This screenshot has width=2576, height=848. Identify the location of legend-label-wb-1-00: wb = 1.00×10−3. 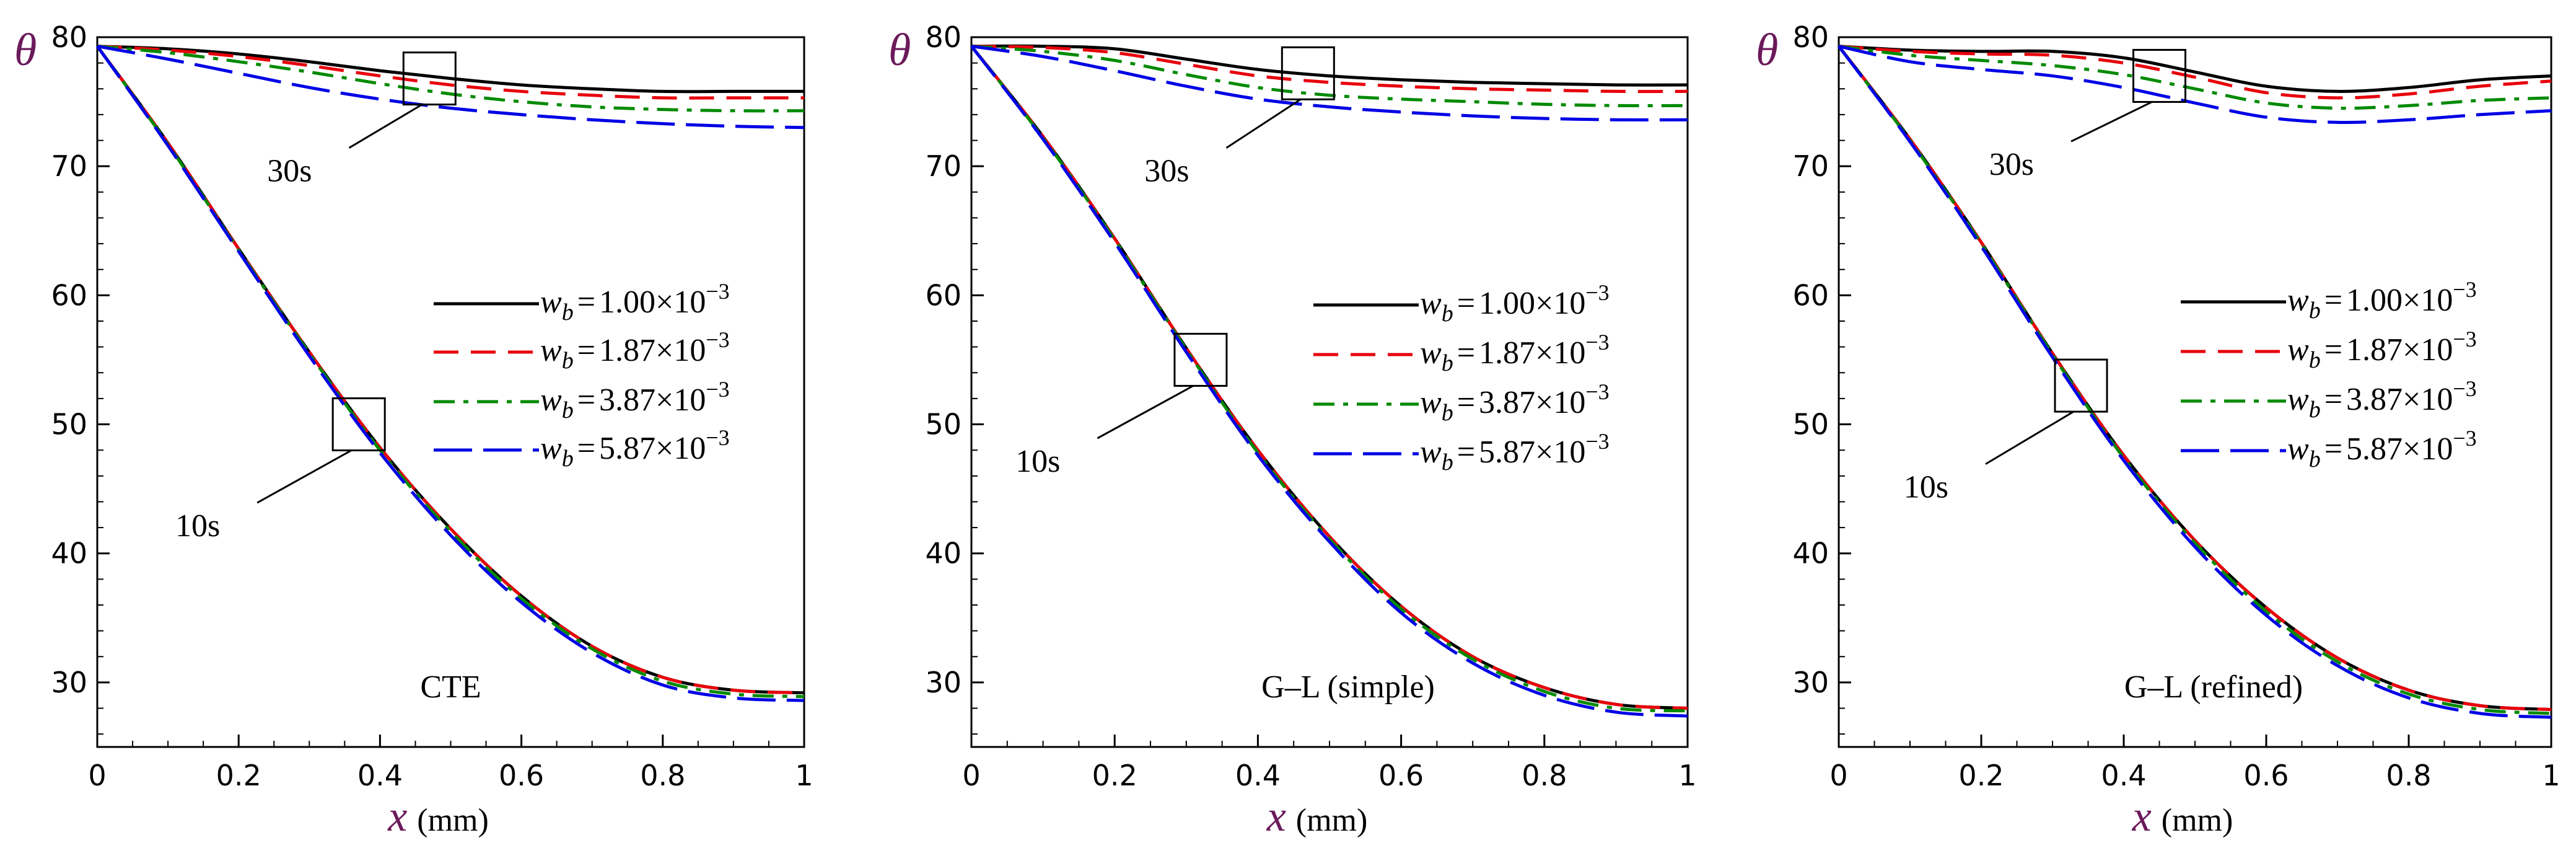
(1515, 303).